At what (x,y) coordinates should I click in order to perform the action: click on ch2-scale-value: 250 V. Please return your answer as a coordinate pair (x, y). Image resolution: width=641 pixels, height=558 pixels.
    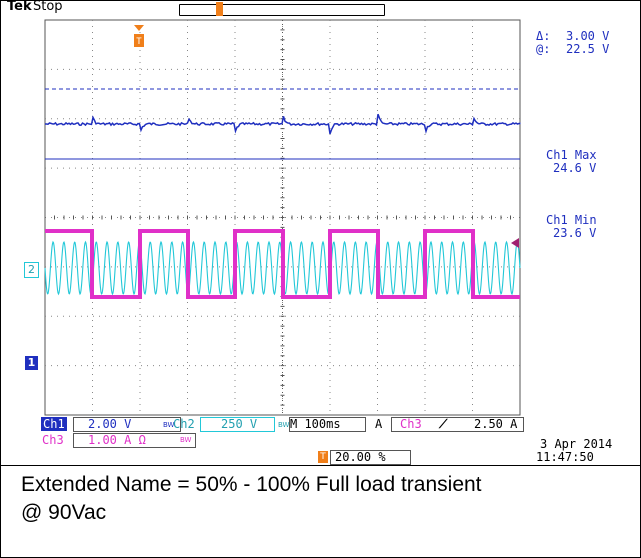
    Looking at the image, I should click on (239, 424).